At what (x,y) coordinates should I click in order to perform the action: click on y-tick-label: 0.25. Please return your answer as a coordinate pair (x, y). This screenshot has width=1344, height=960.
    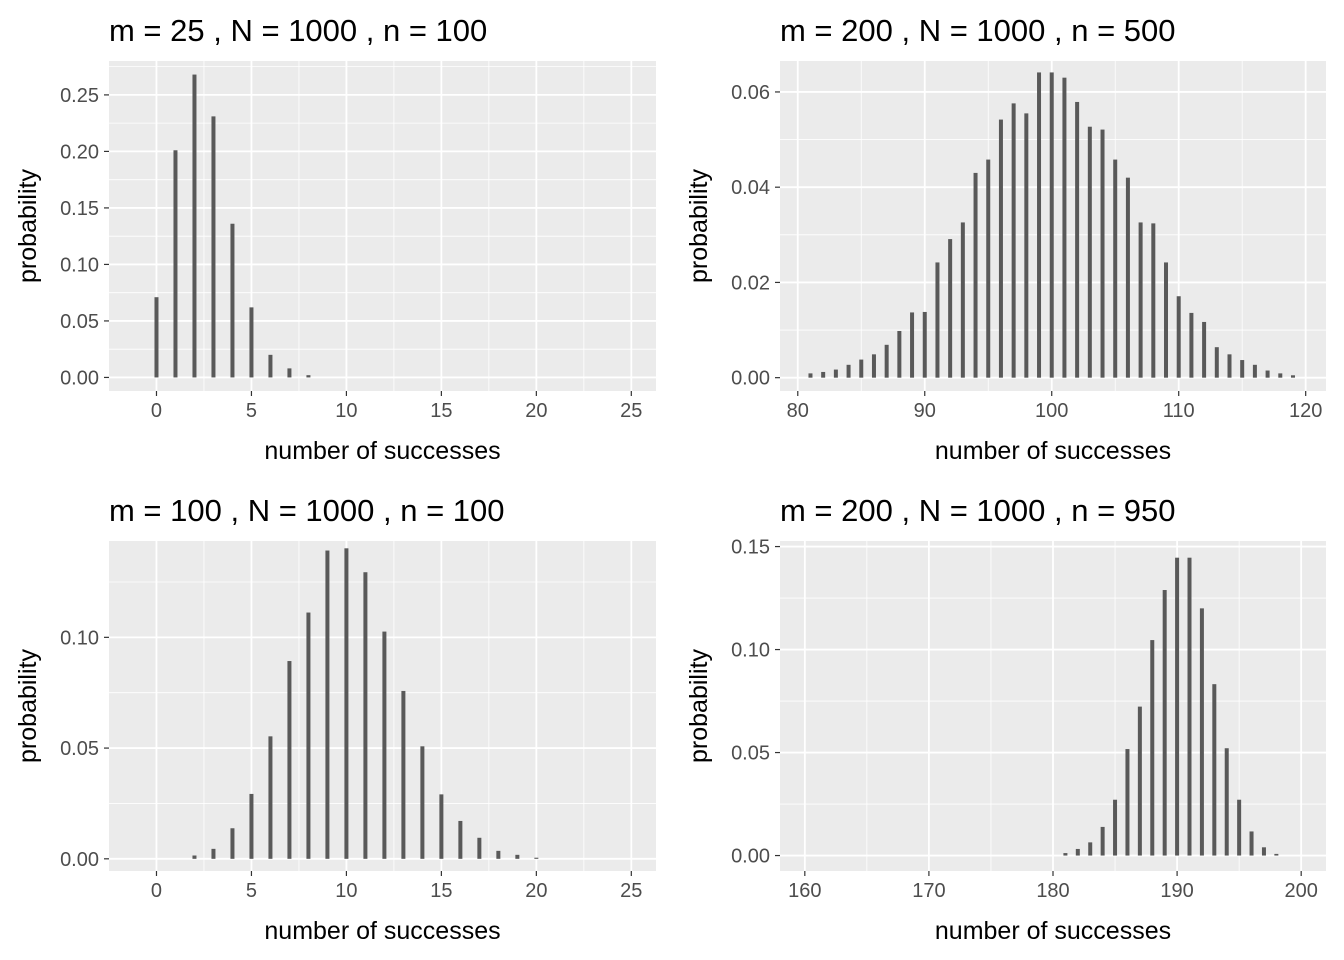
    Looking at the image, I should click on (79, 96).